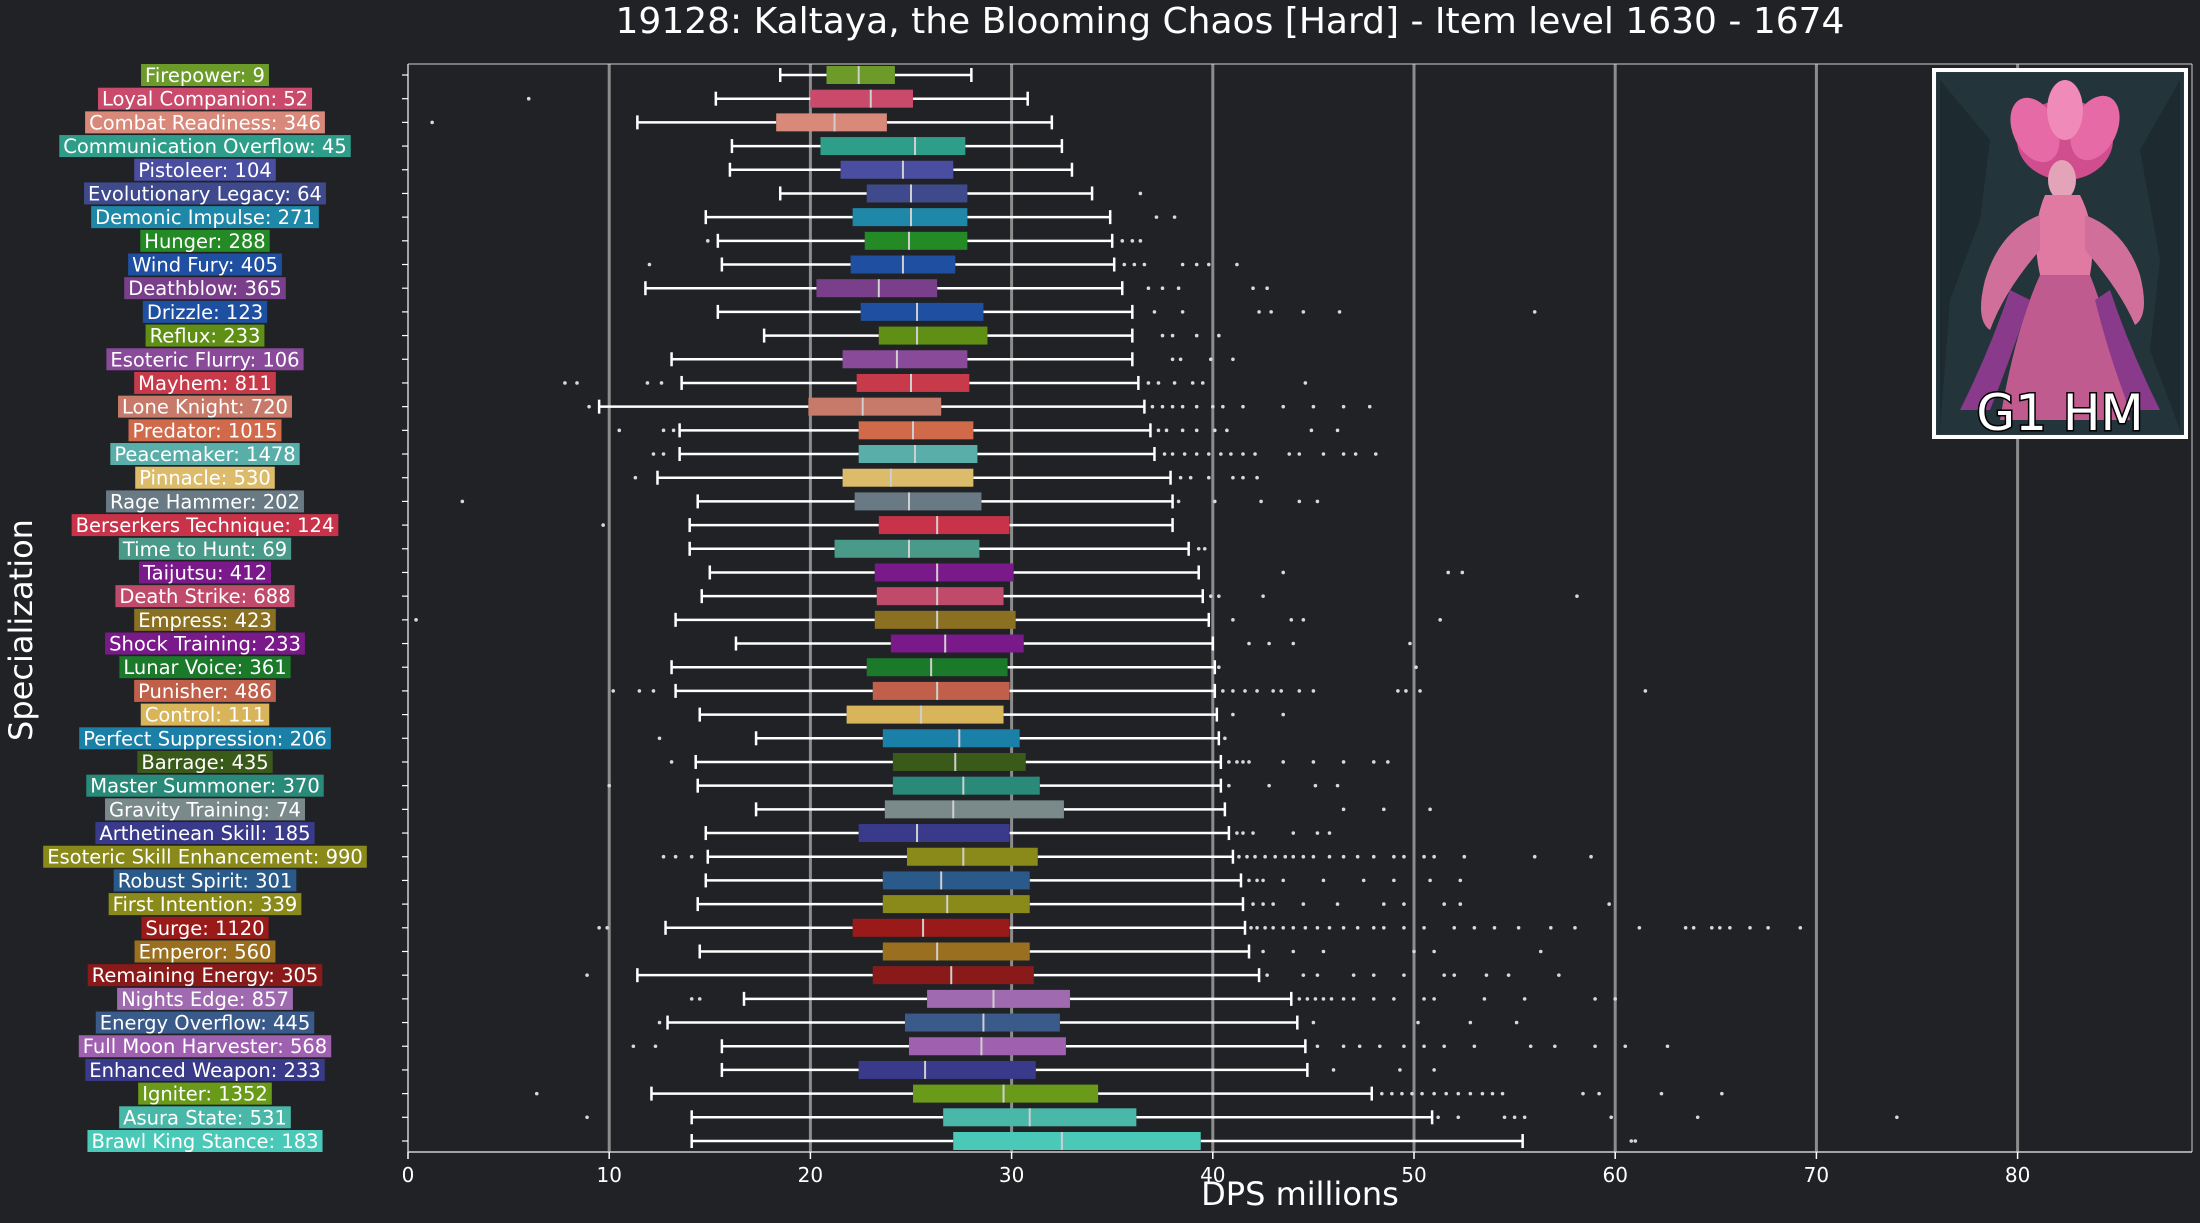 The image size is (2200, 1223). I want to click on category-label: Lone Knight: 720, so click(205, 407).